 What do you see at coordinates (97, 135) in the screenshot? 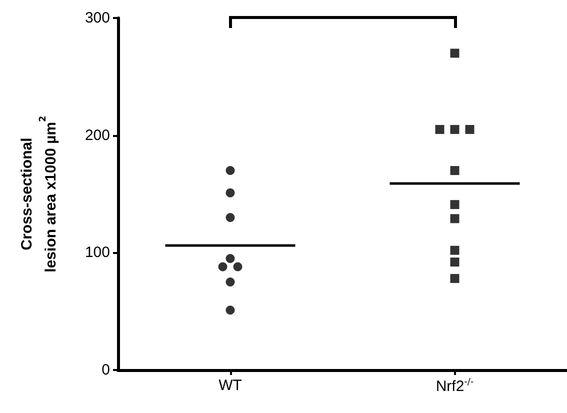
I see `y-tick-label: 200` at bounding box center [97, 135].